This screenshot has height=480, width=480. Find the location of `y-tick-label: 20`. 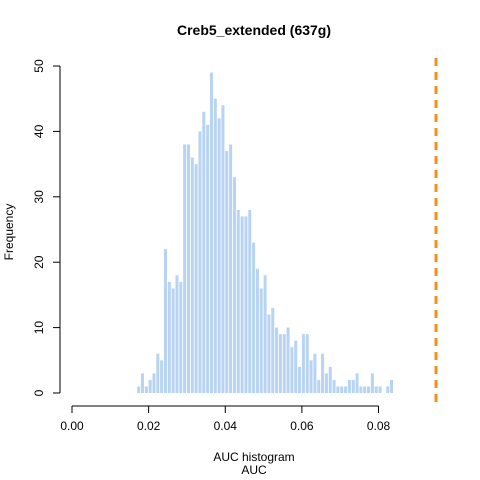

y-tick-label: 20 is located at coordinates (39, 262).